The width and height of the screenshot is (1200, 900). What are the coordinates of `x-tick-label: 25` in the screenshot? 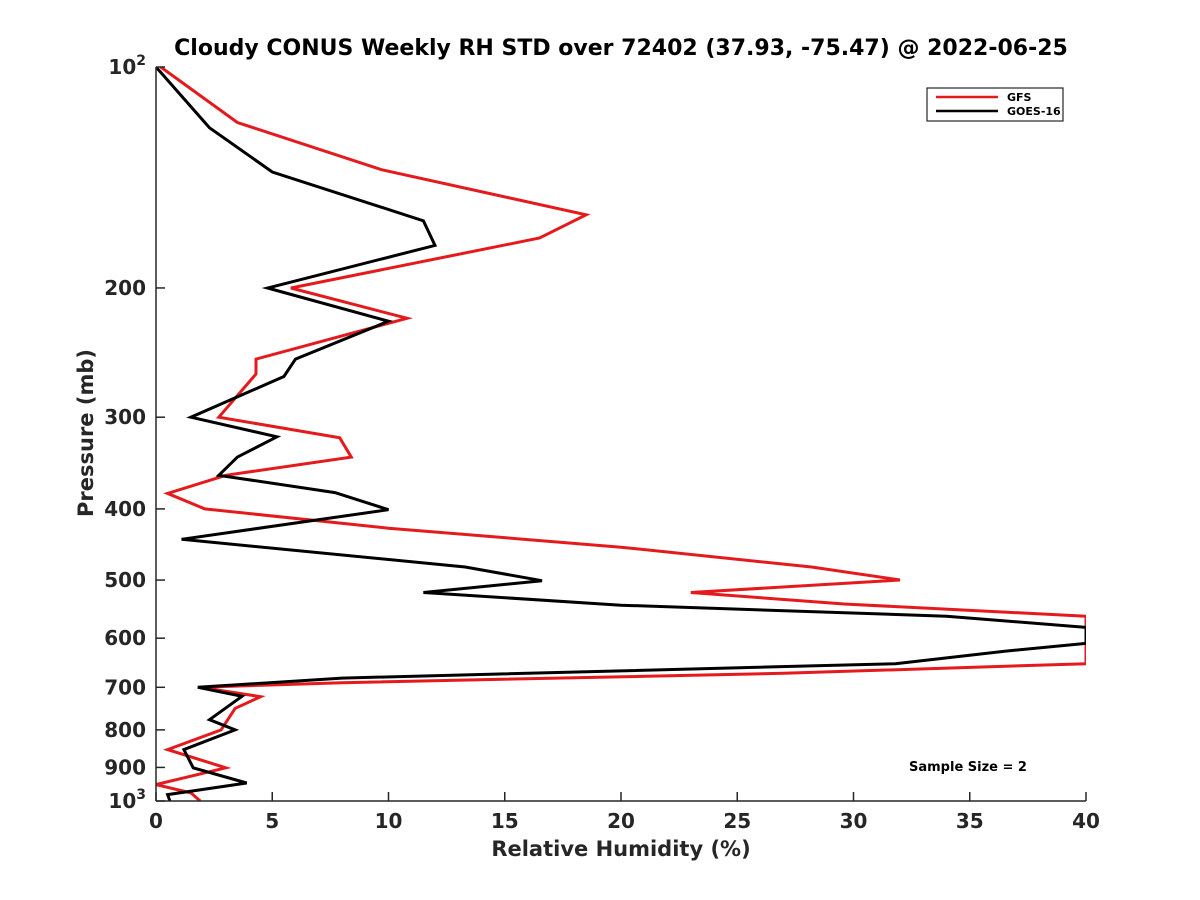 It's located at (737, 821).